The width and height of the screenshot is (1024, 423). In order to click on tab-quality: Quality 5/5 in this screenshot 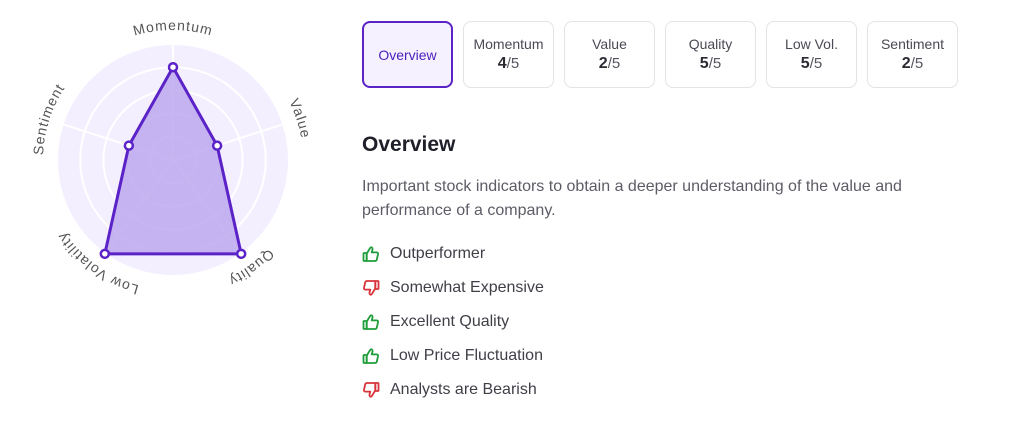, I will do `click(710, 54)`.